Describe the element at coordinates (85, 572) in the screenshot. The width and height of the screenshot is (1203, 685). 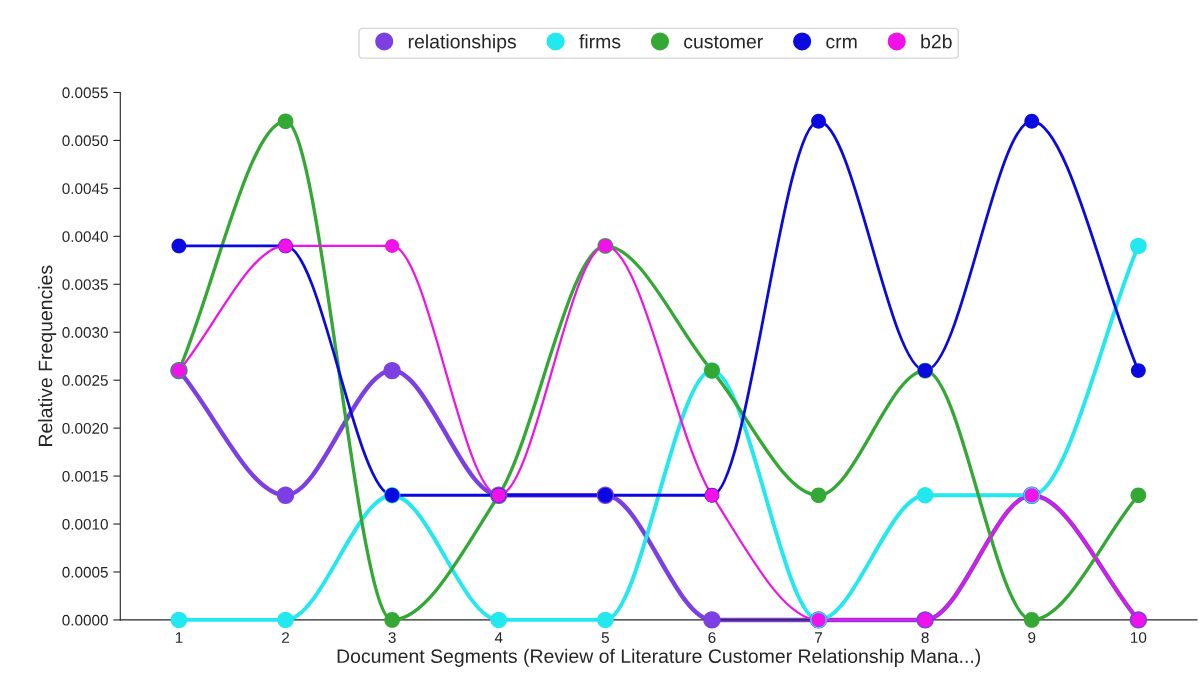
I see `y-tick-label: 0.0005` at that location.